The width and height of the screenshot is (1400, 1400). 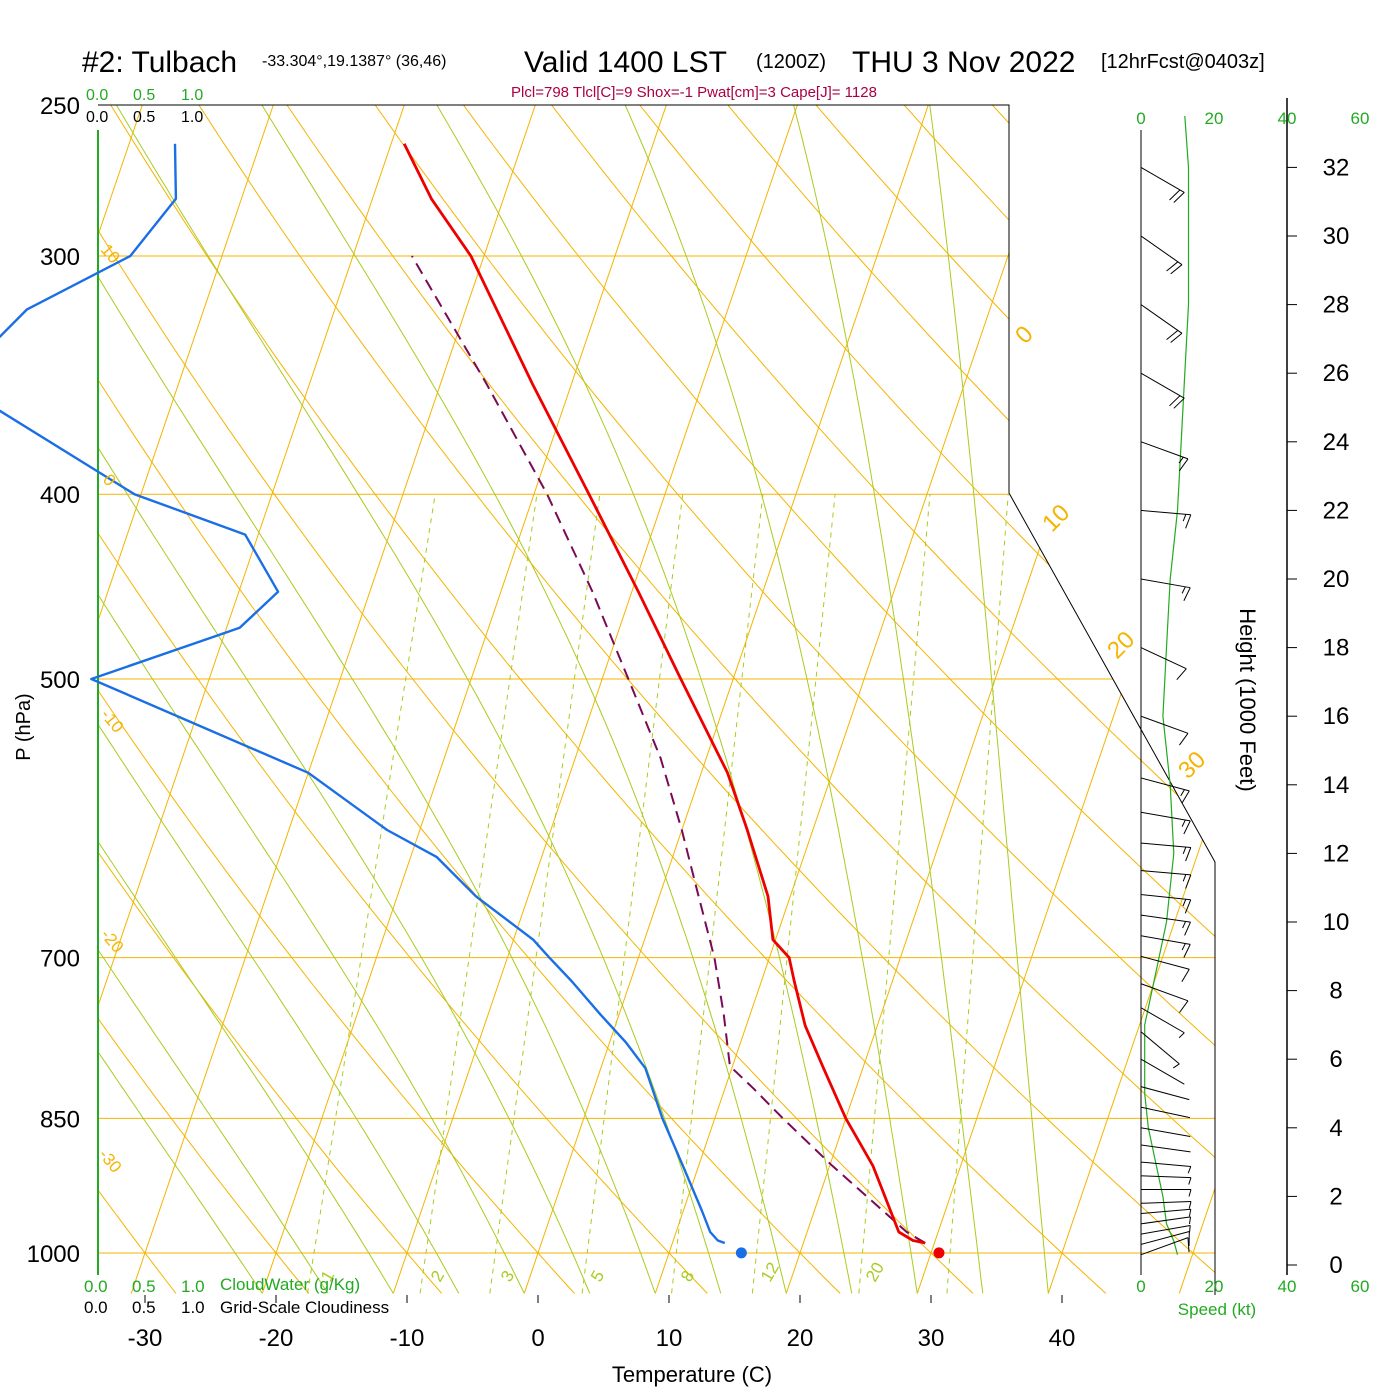 What do you see at coordinates (1336, 648) in the screenshot?
I see `height-tick-label: 18` at bounding box center [1336, 648].